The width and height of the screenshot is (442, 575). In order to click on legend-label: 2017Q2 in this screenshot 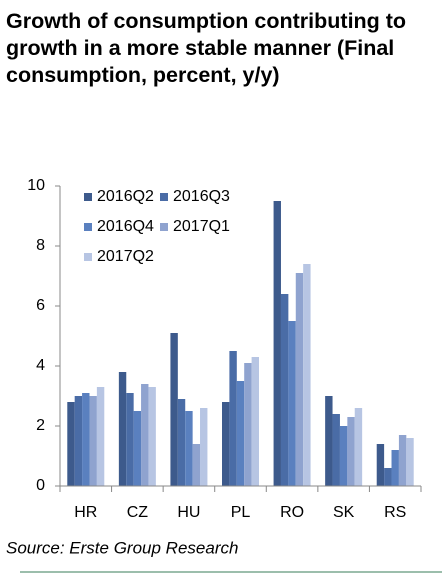, I will do `click(125, 256)`.